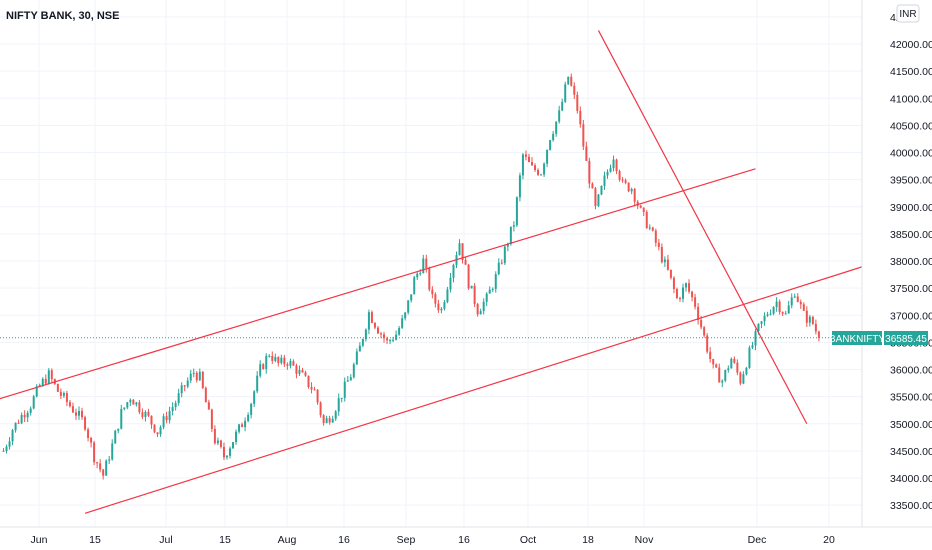 This screenshot has height=550, width=932. Describe the element at coordinates (225, 540) in the screenshot. I see `x-tick-label: 15` at that location.